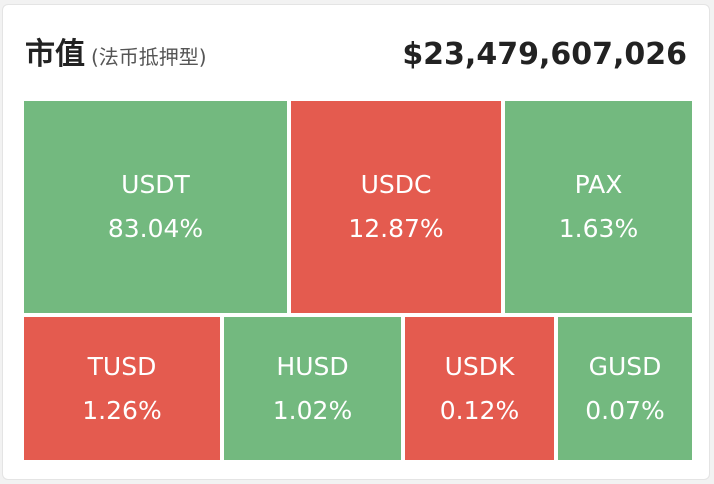  What do you see at coordinates (122, 388) in the screenshot?
I see `tile-tusd: TUSD 1.26%` at bounding box center [122, 388].